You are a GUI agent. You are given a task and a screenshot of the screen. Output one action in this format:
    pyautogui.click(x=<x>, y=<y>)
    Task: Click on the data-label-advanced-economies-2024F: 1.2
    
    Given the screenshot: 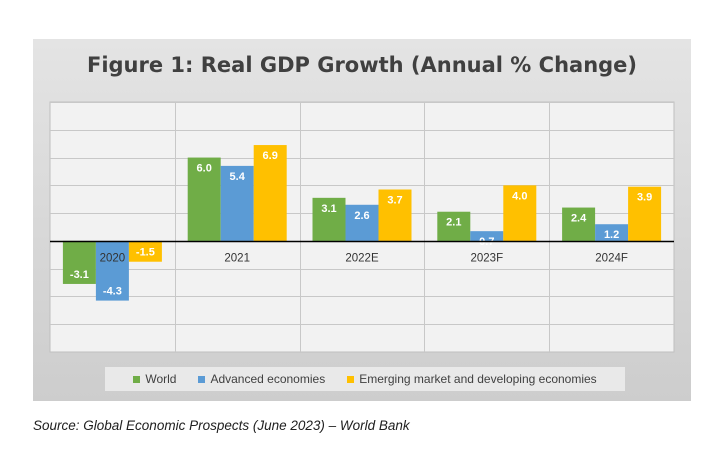 What is the action you would take?
    pyautogui.click(x=611, y=235)
    